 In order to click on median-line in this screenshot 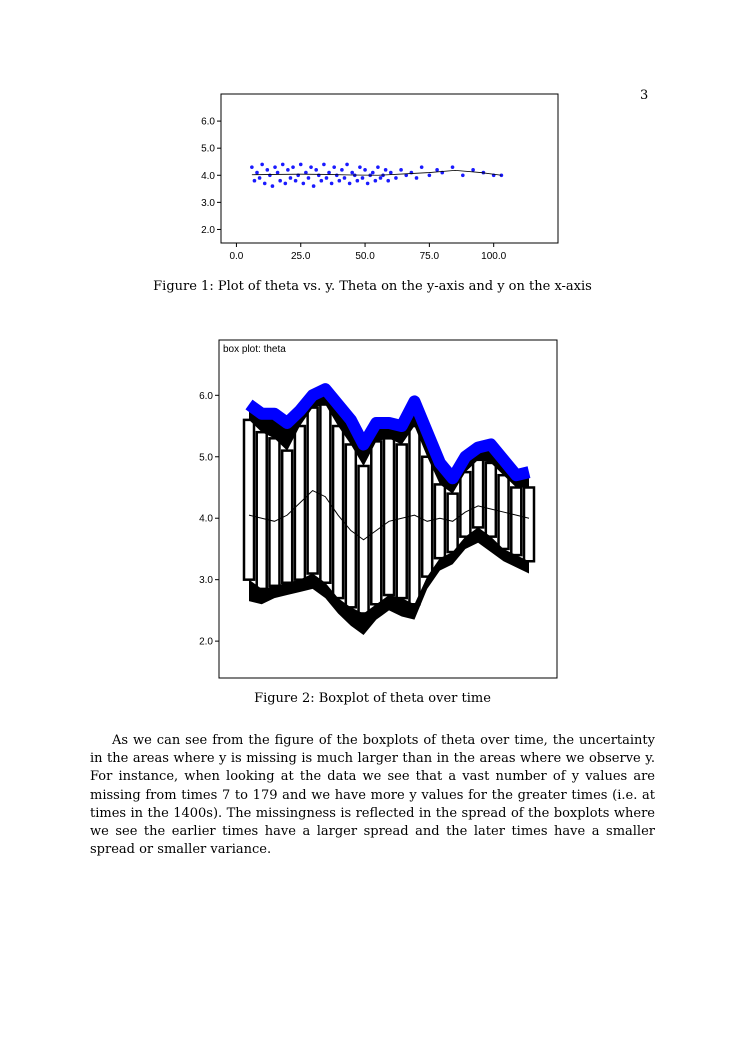, I will do `click(389, 515)`.